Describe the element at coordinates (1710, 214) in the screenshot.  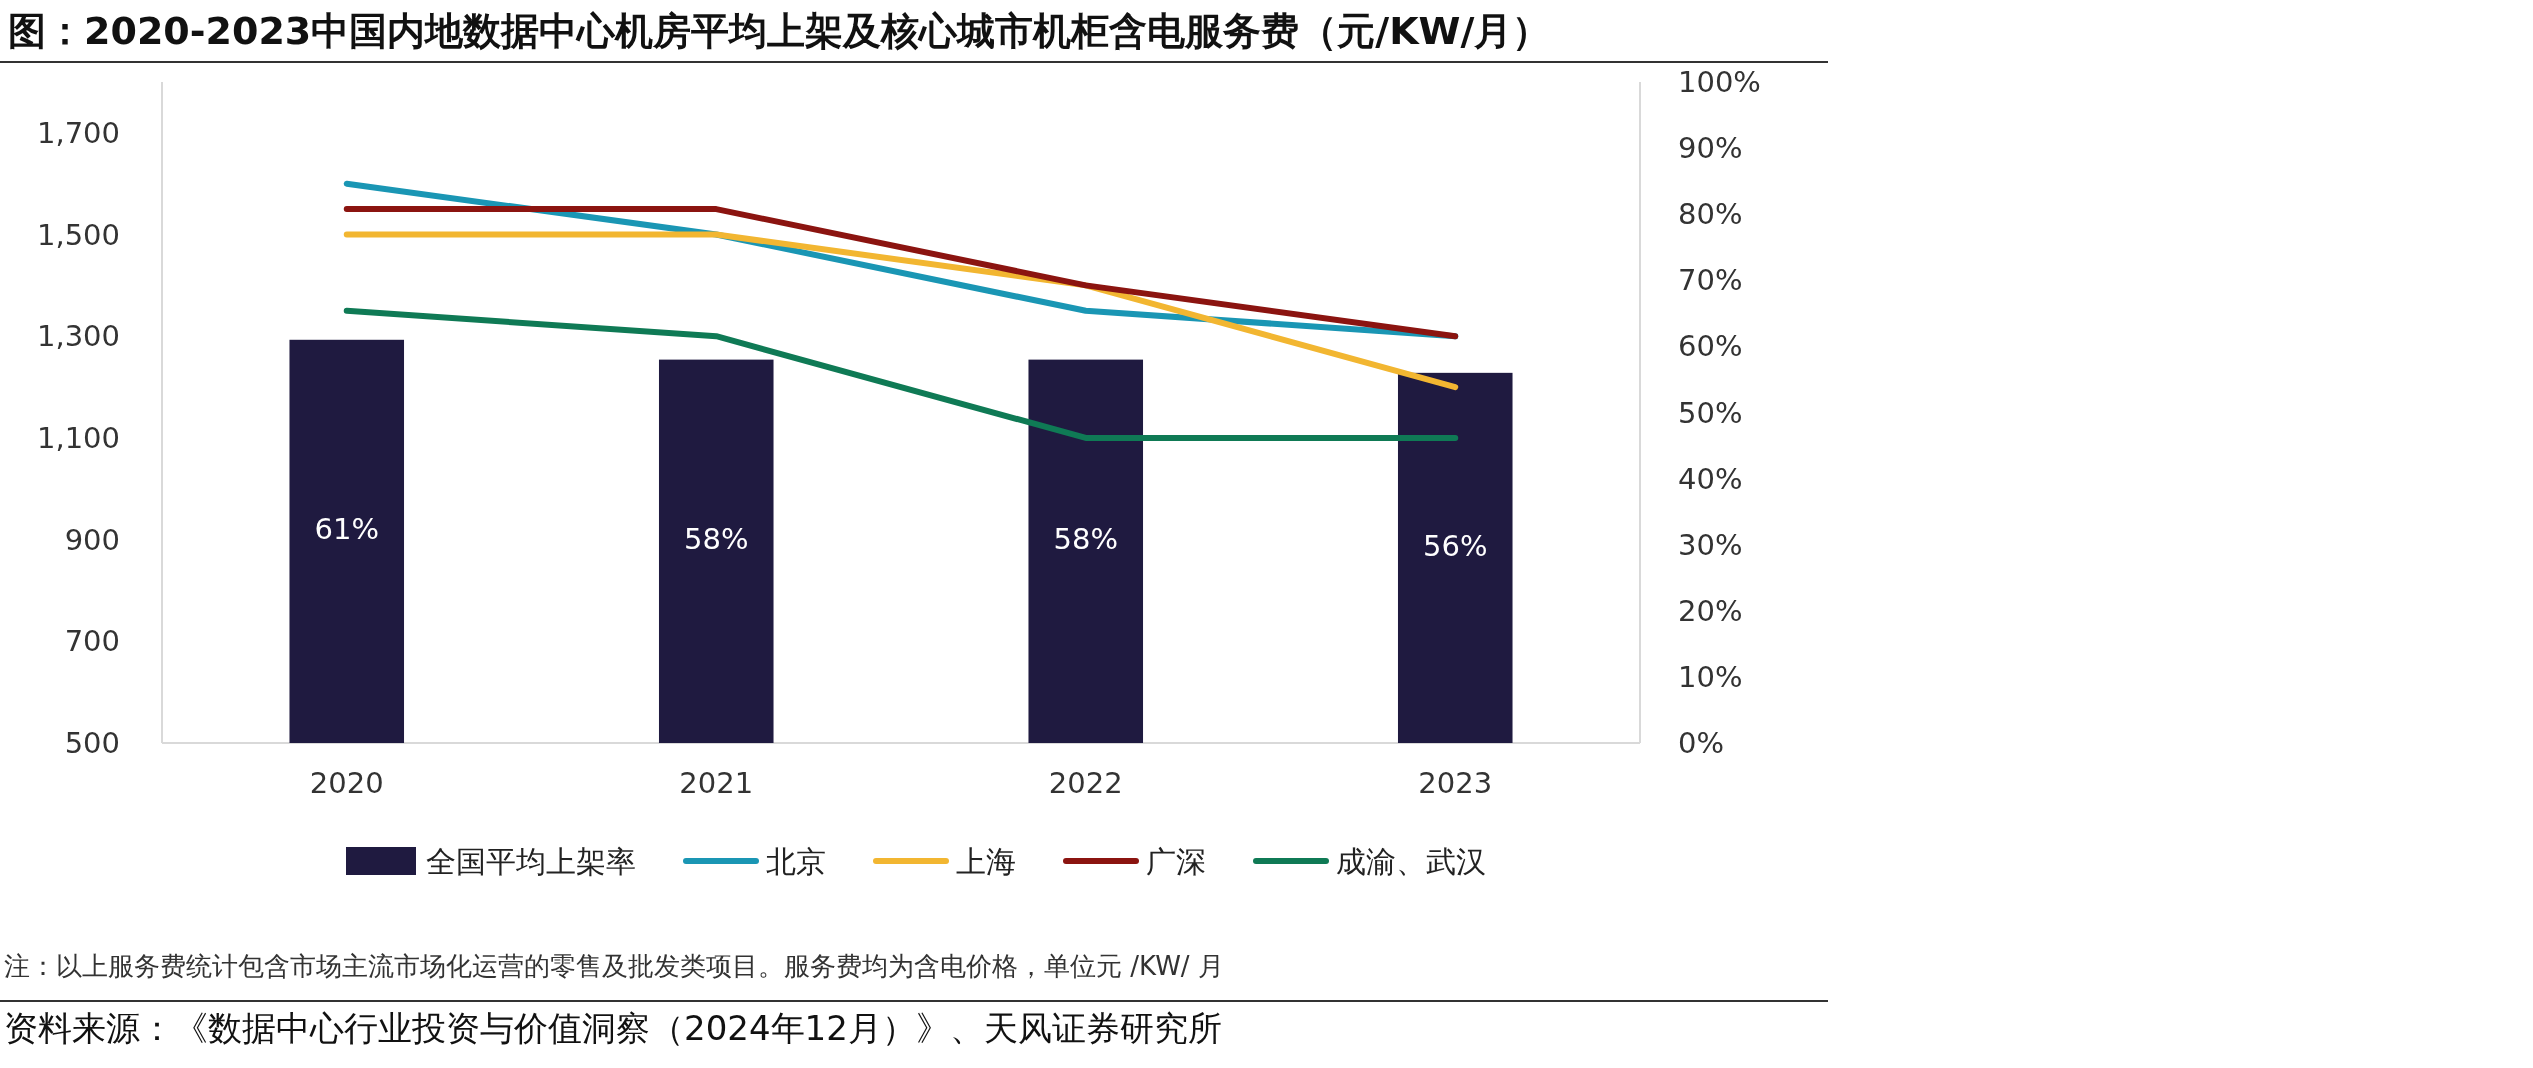
I see `y2-tick-label: 80%` at that location.